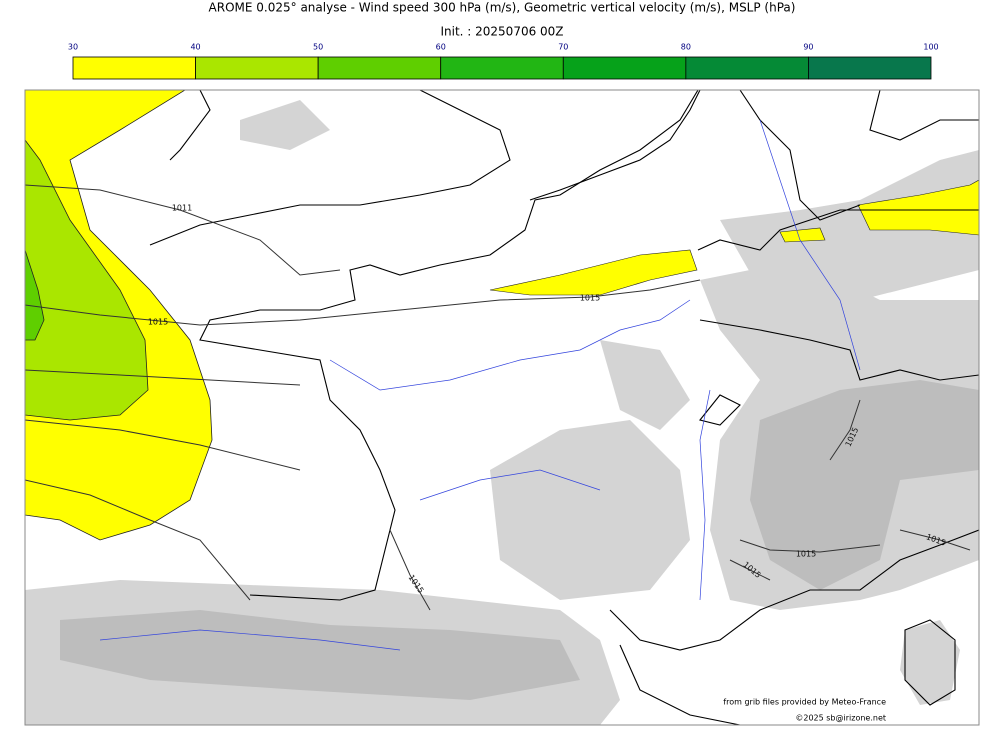 The height and width of the screenshot is (742, 1005). Describe the element at coordinates (686, 47) in the screenshot. I see `colorbar-tick-label: 80` at that location.